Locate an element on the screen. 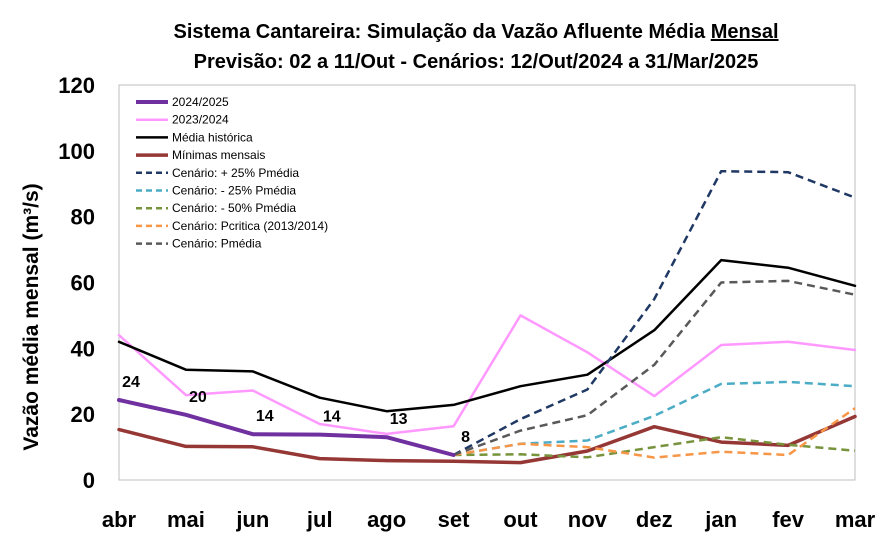 This screenshot has height=536, width=886. x-tick-label: out is located at coordinates (520, 519).